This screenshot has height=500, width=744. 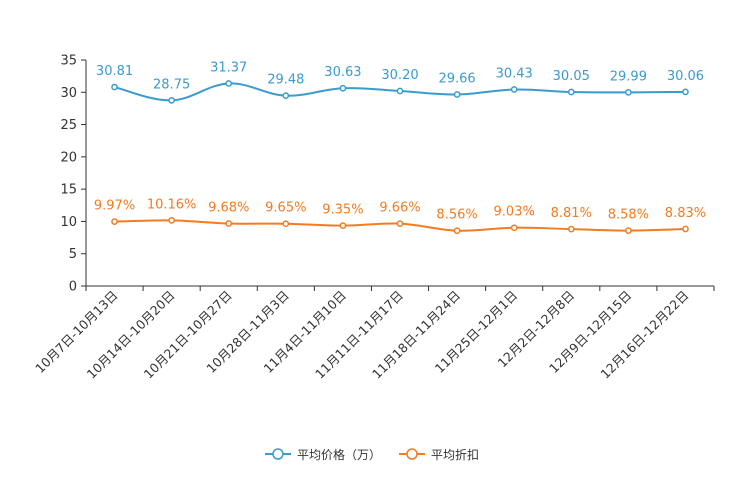 I want to click on legend-label-avg-price: 平均价格（万）, so click(x=338, y=454).